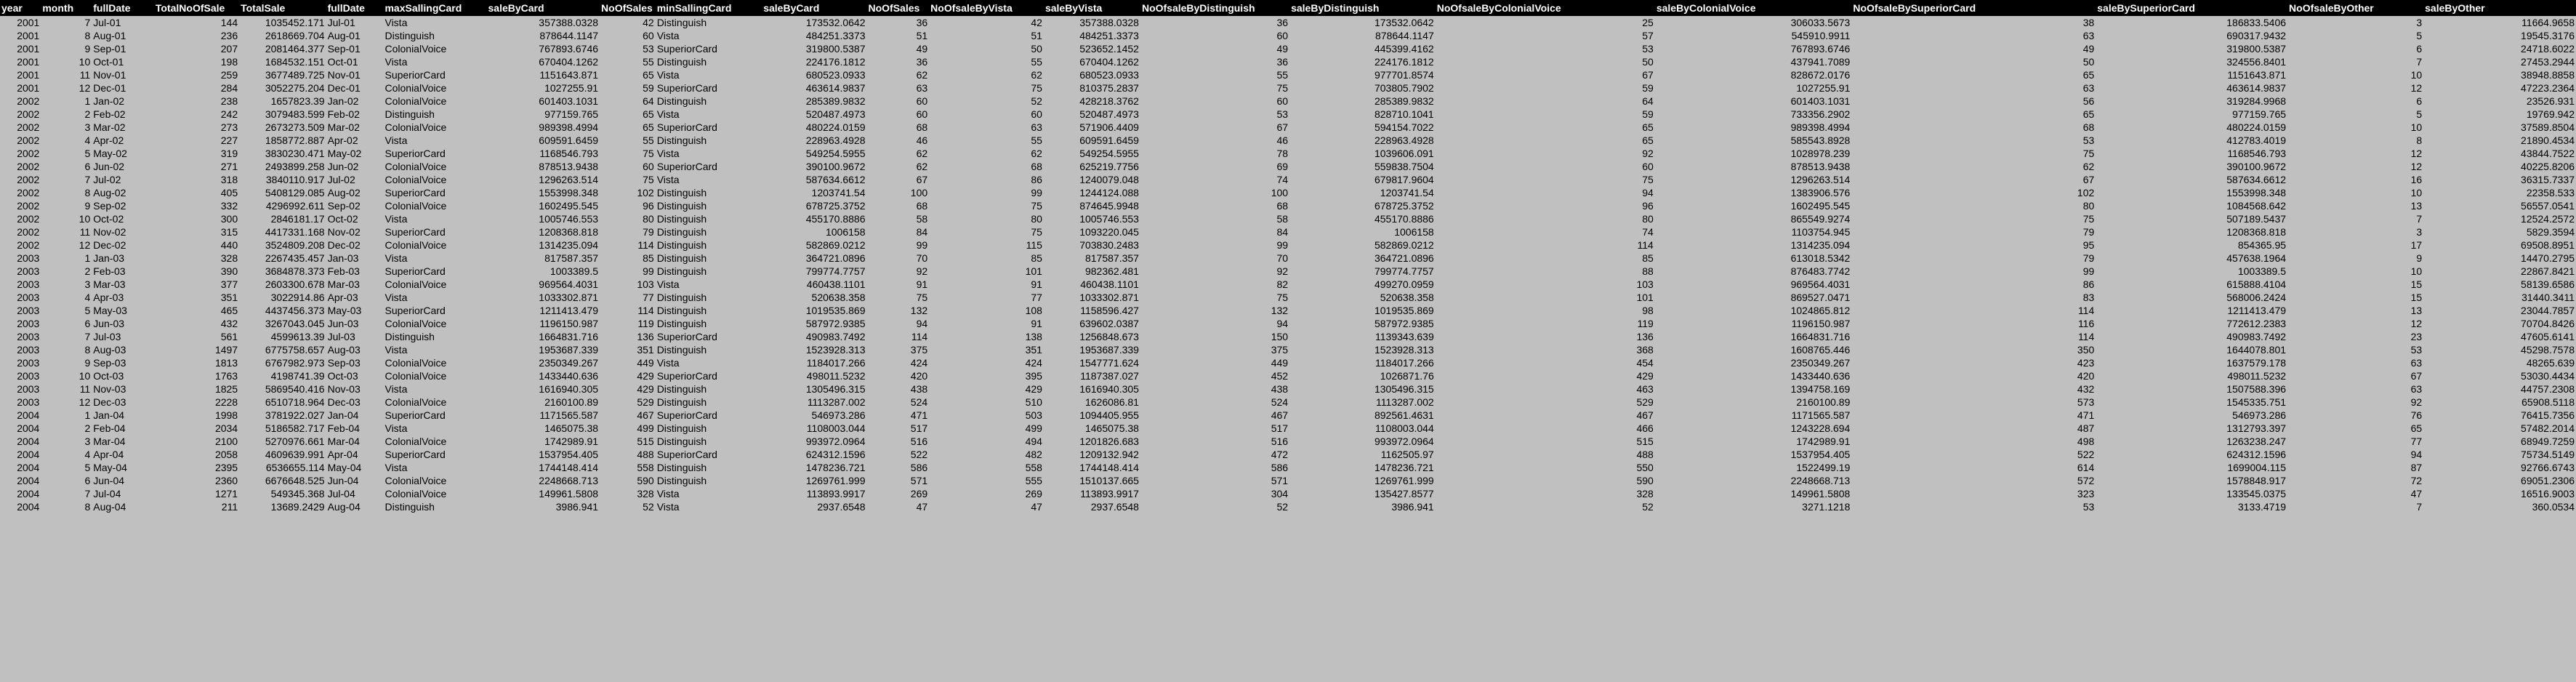 This screenshot has width=2576, height=682. Describe the element at coordinates (229, 49) in the screenshot. I see `table-cell: 207` at that location.